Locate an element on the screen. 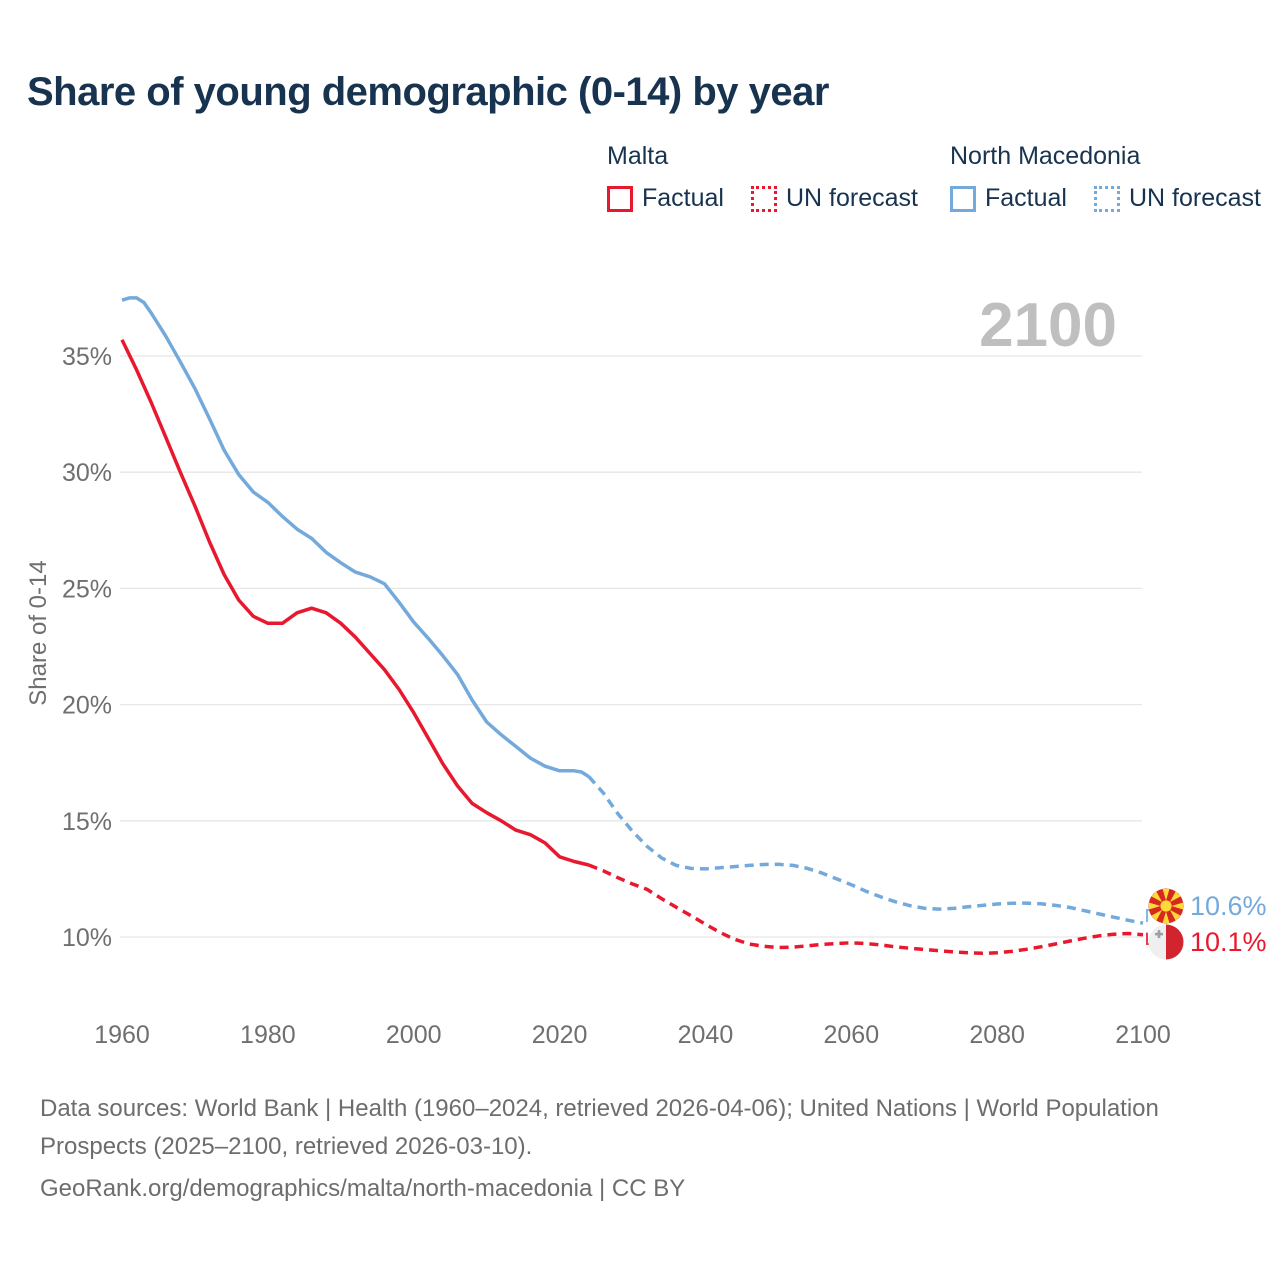  x-tick-label: 1960 is located at coordinates (122, 1035).